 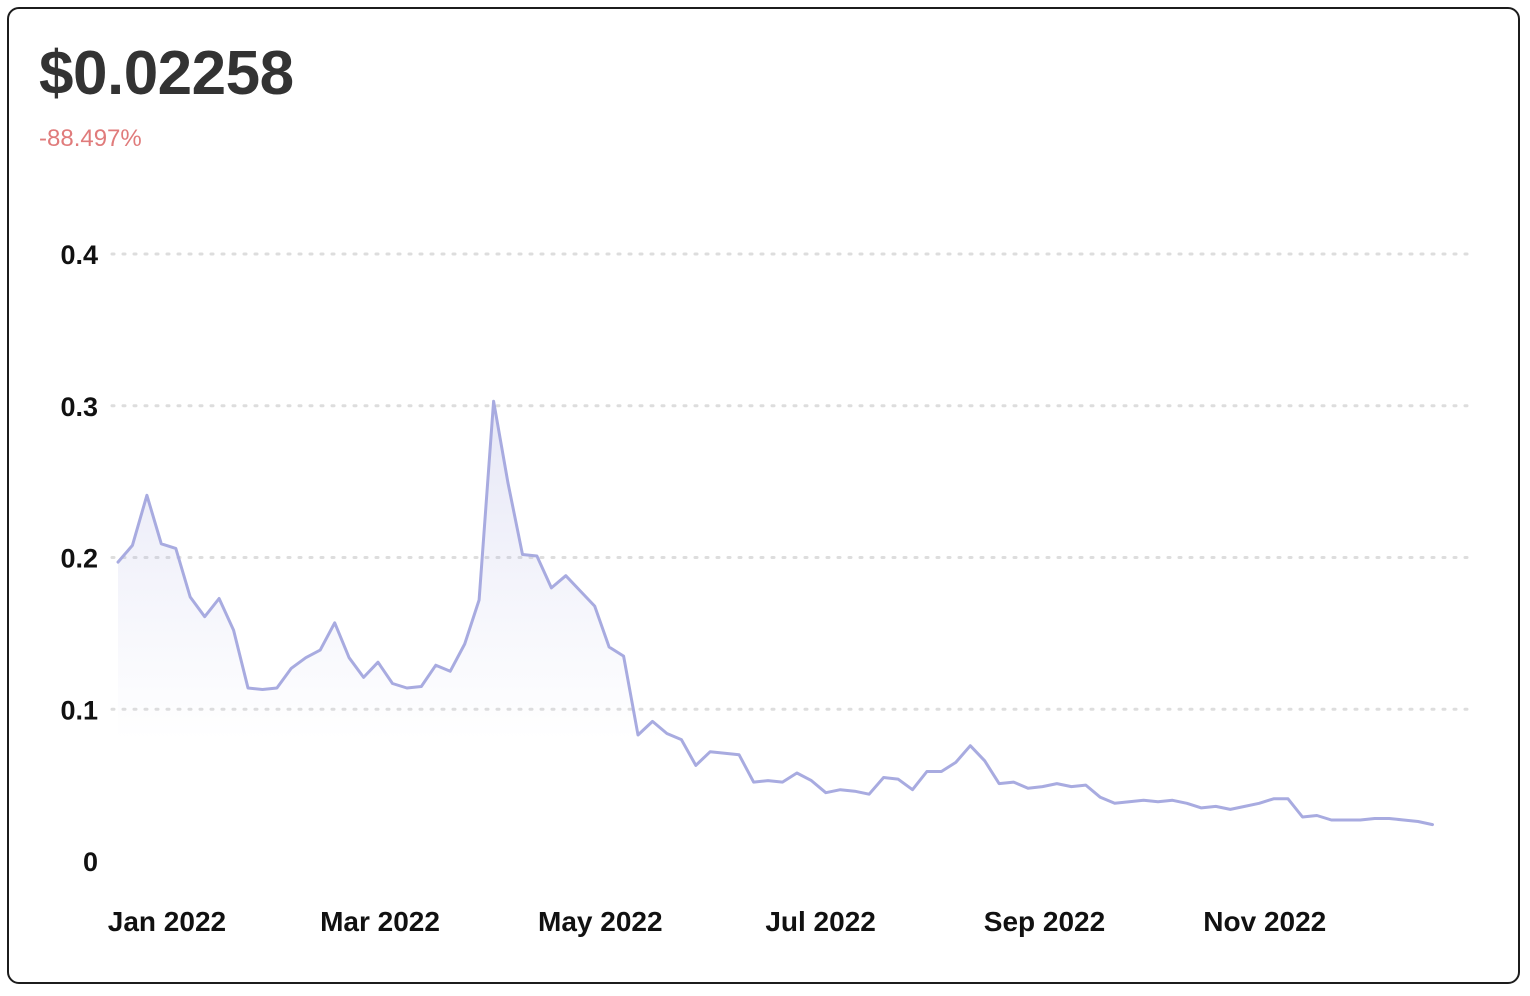 What do you see at coordinates (79, 255) in the screenshot?
I see `y-tick-label: 0.4` at bounding box center [79, 255].